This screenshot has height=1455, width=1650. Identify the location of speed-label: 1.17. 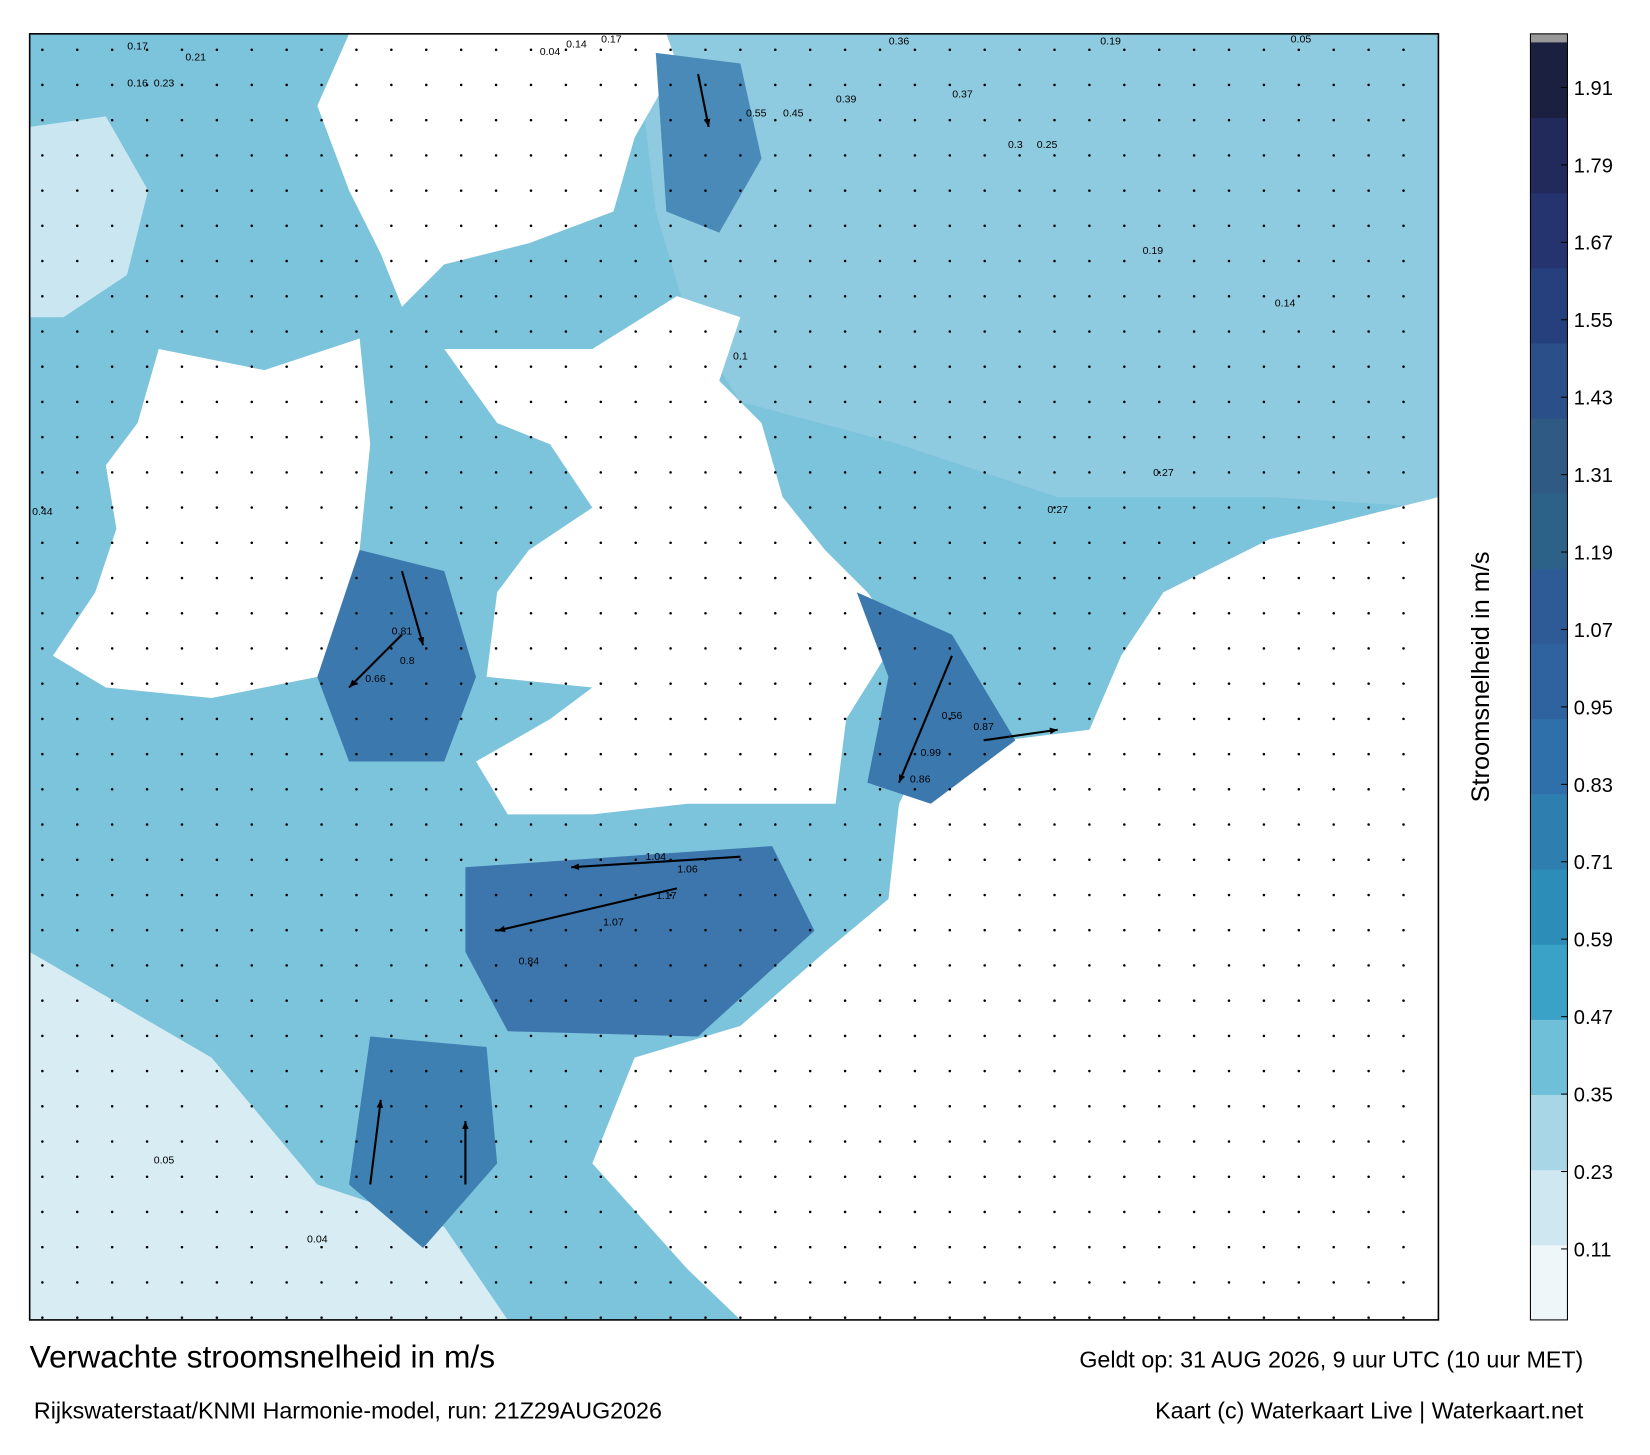
(666, 896).